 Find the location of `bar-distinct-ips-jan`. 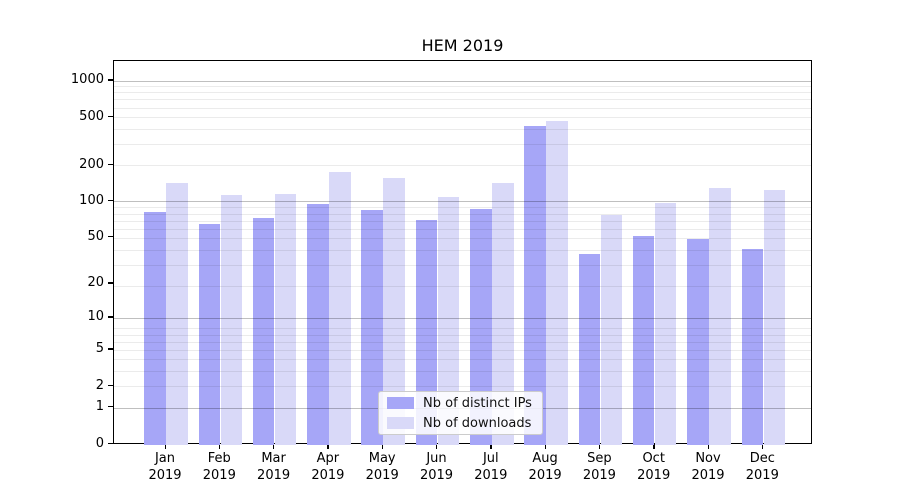

bar-distinct-ips-jan is located at coordinates (155, 328).